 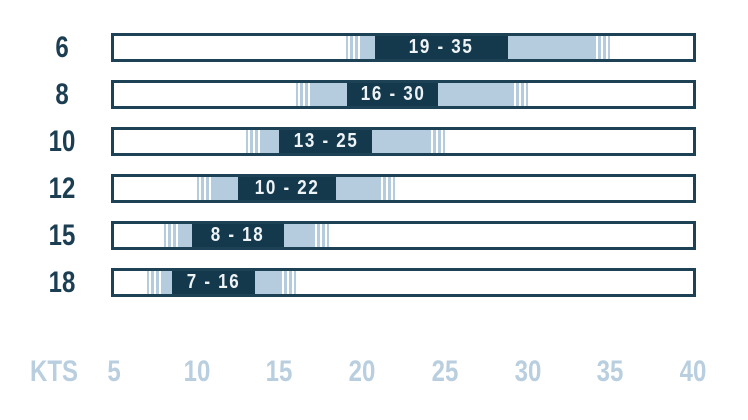 I want to click on x-axis-tick-label: 25, so click(x=445, y=371).